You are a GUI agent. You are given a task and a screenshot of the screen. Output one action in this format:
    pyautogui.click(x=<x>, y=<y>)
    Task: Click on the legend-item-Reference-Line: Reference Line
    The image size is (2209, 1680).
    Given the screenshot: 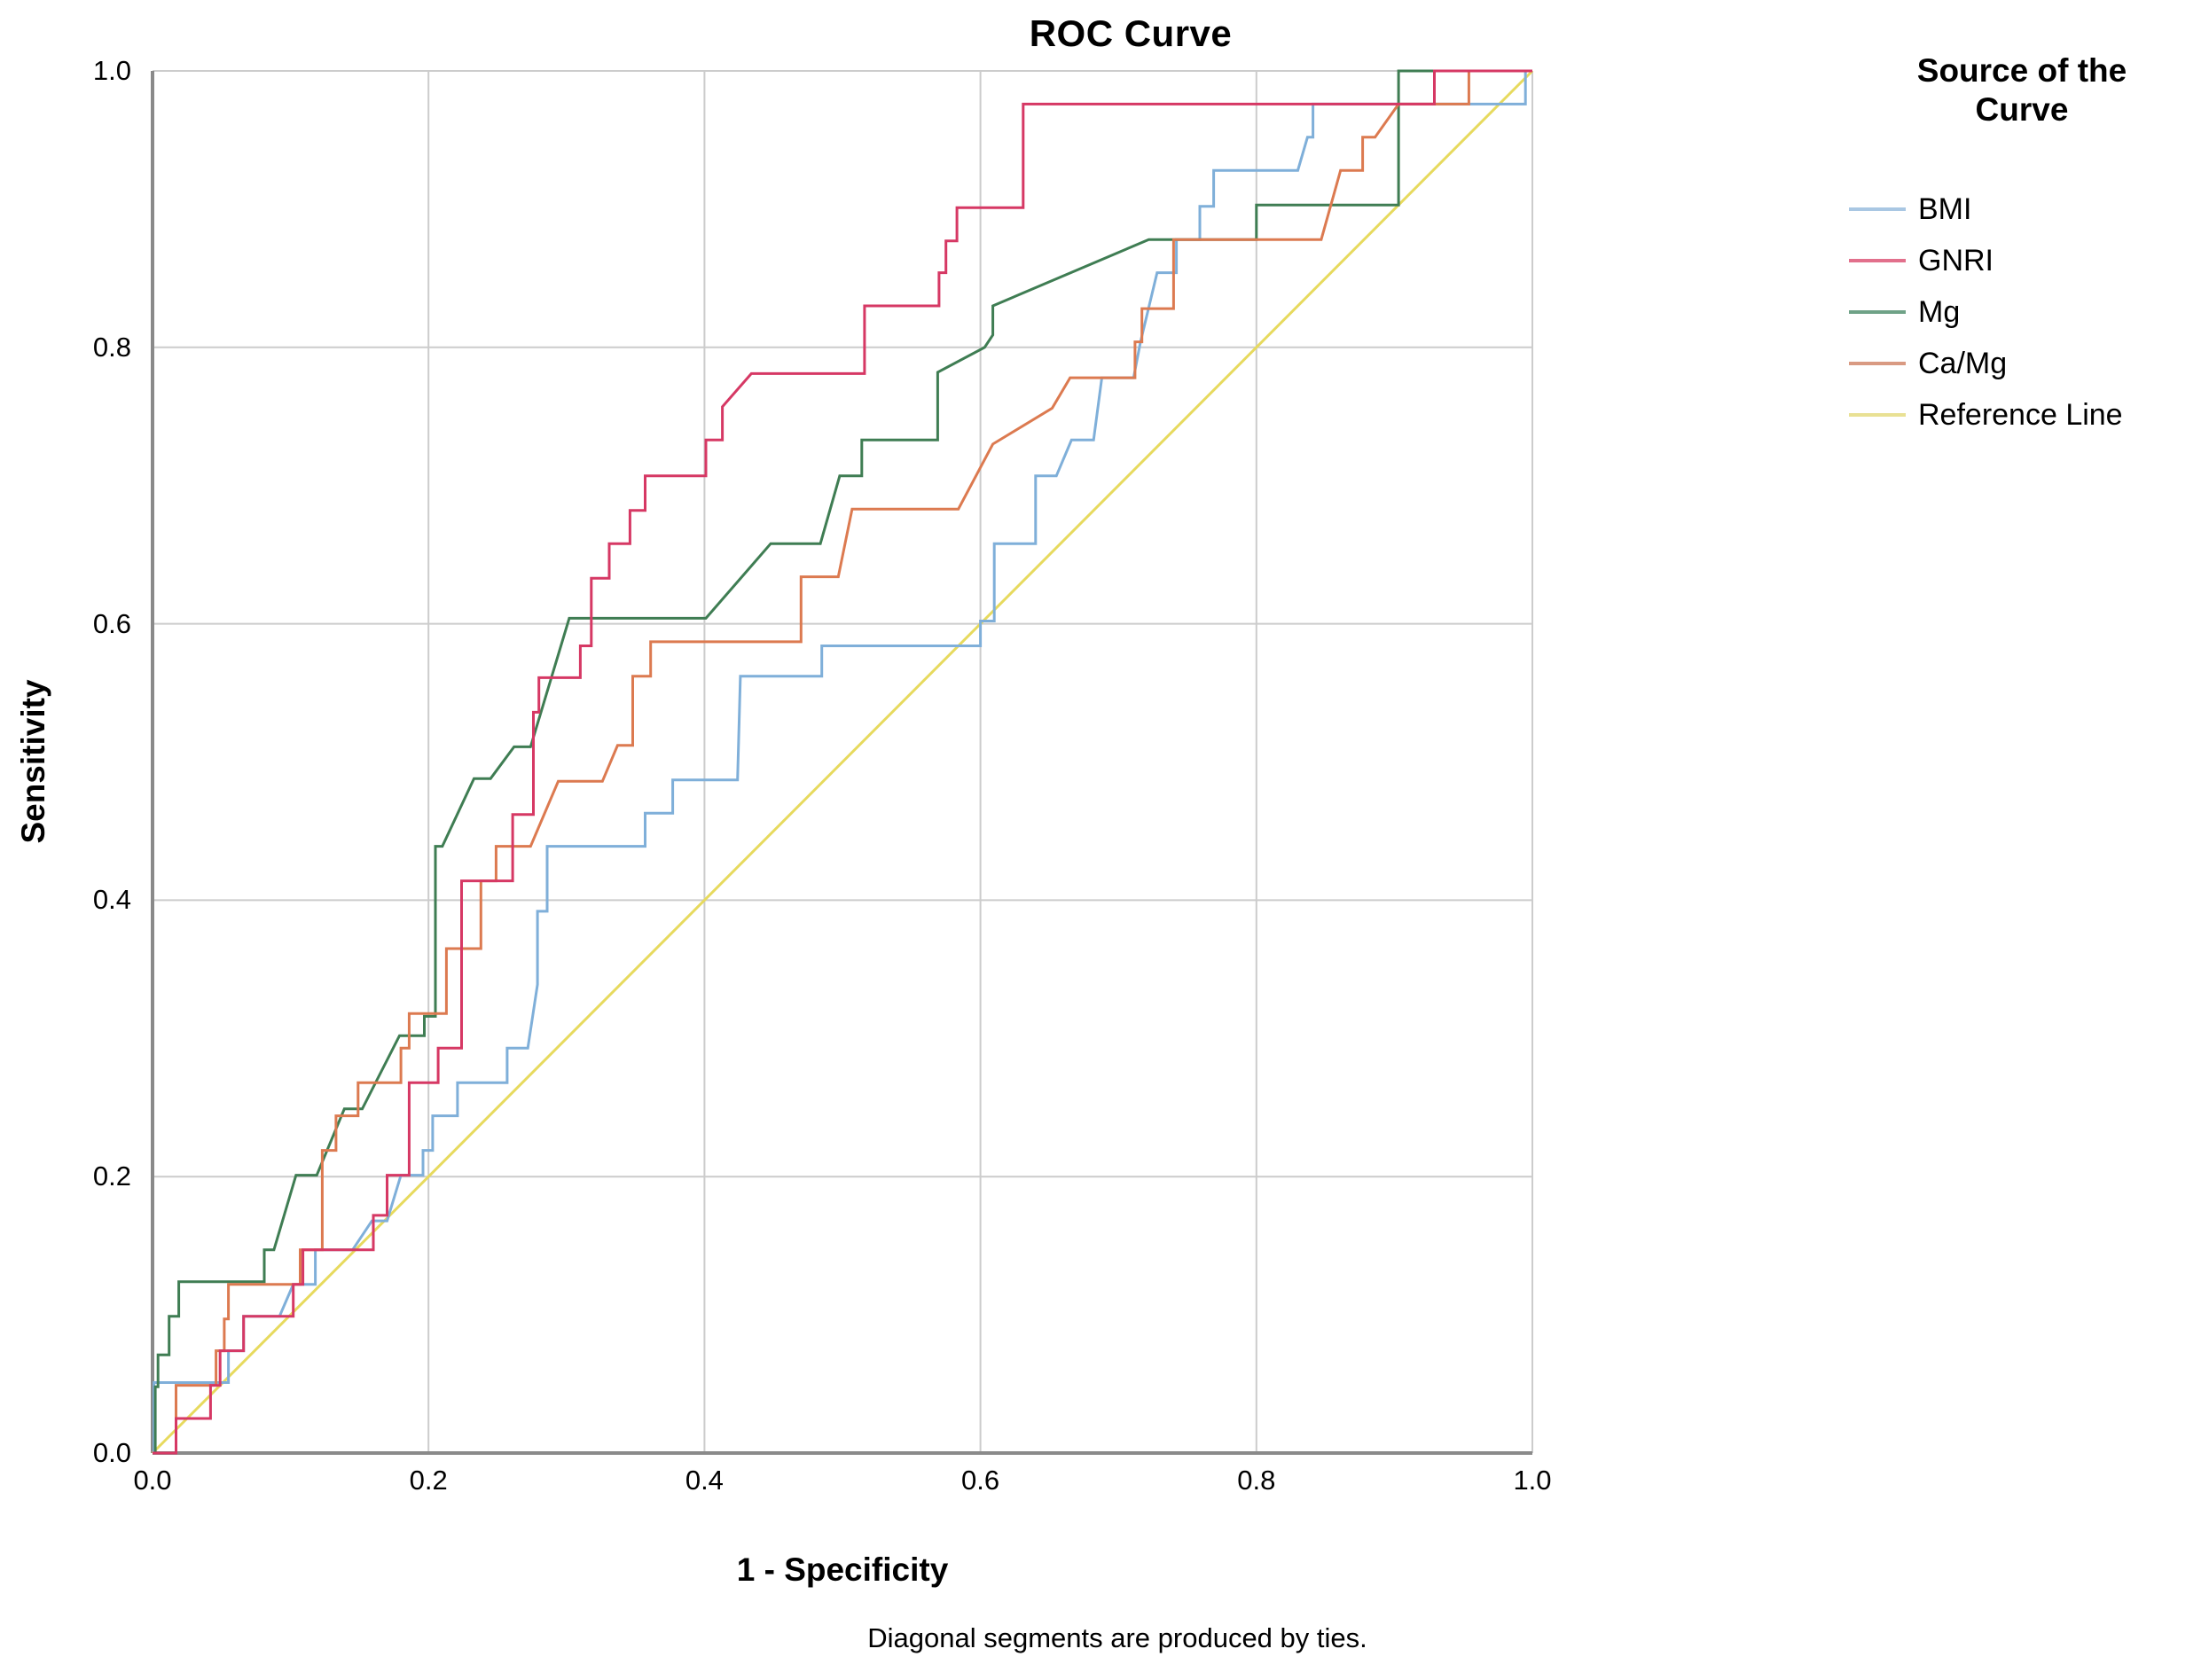 What is the action you would take?
    pyautogui.click(x=2026, y=415)
    